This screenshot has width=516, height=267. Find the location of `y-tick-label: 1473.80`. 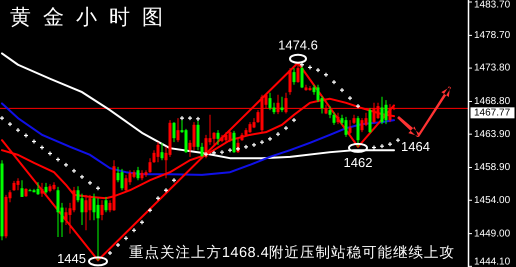

y-tick-label: 1473.80 is located at coordinates (492, 68).